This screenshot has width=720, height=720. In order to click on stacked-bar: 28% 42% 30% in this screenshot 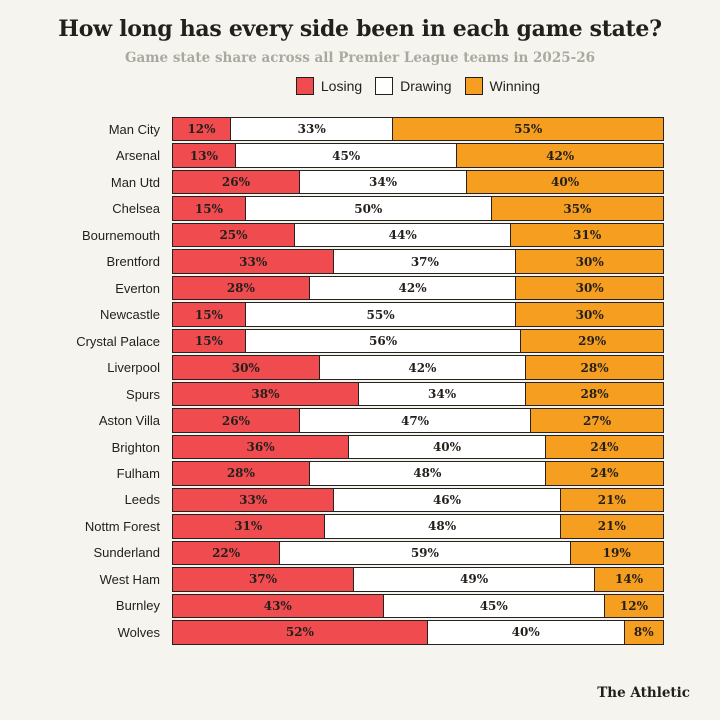, I will do `click(418, 288)`.